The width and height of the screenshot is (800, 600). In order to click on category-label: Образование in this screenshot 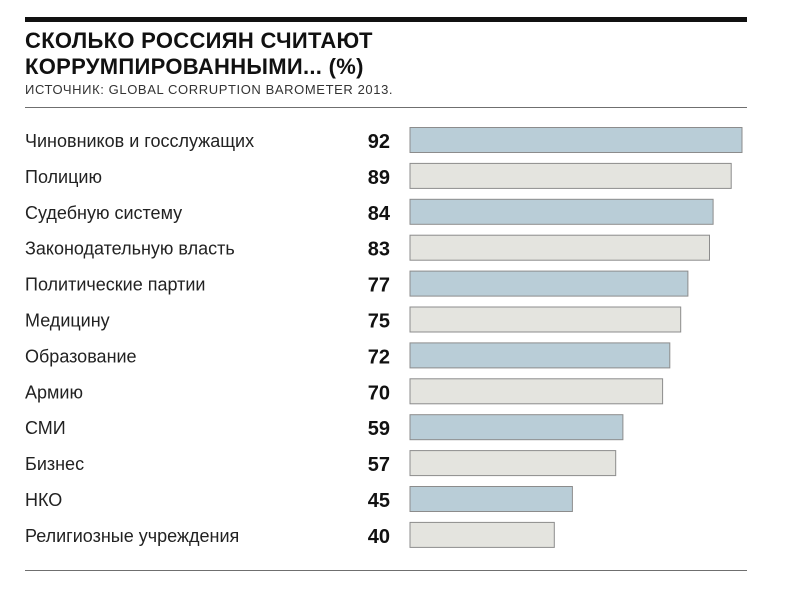, I will do `click(81, 356)`.